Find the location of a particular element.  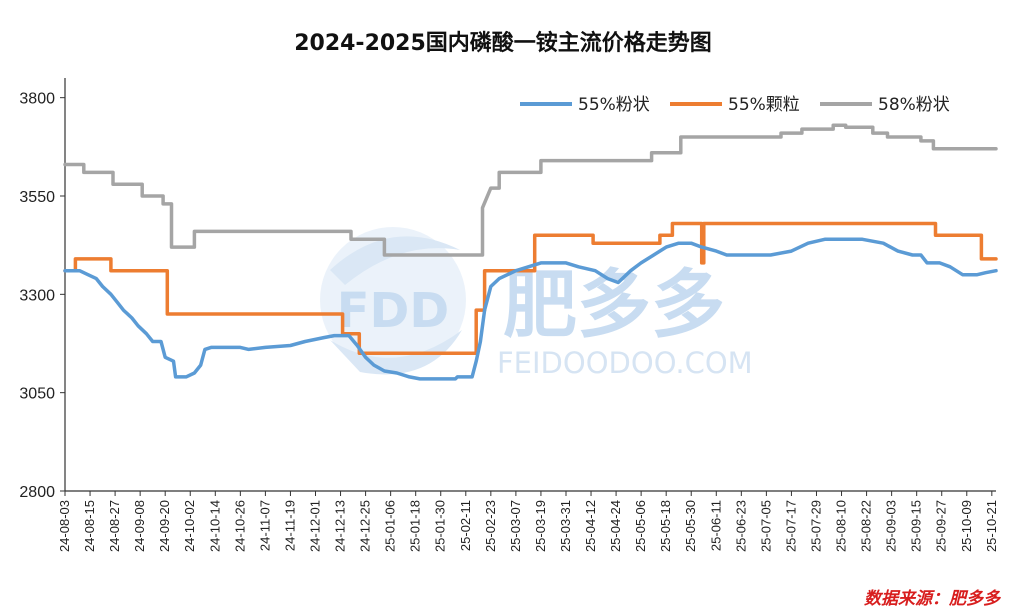

x-tick-label: 25-03-07 is located at coordinates (515, 526).